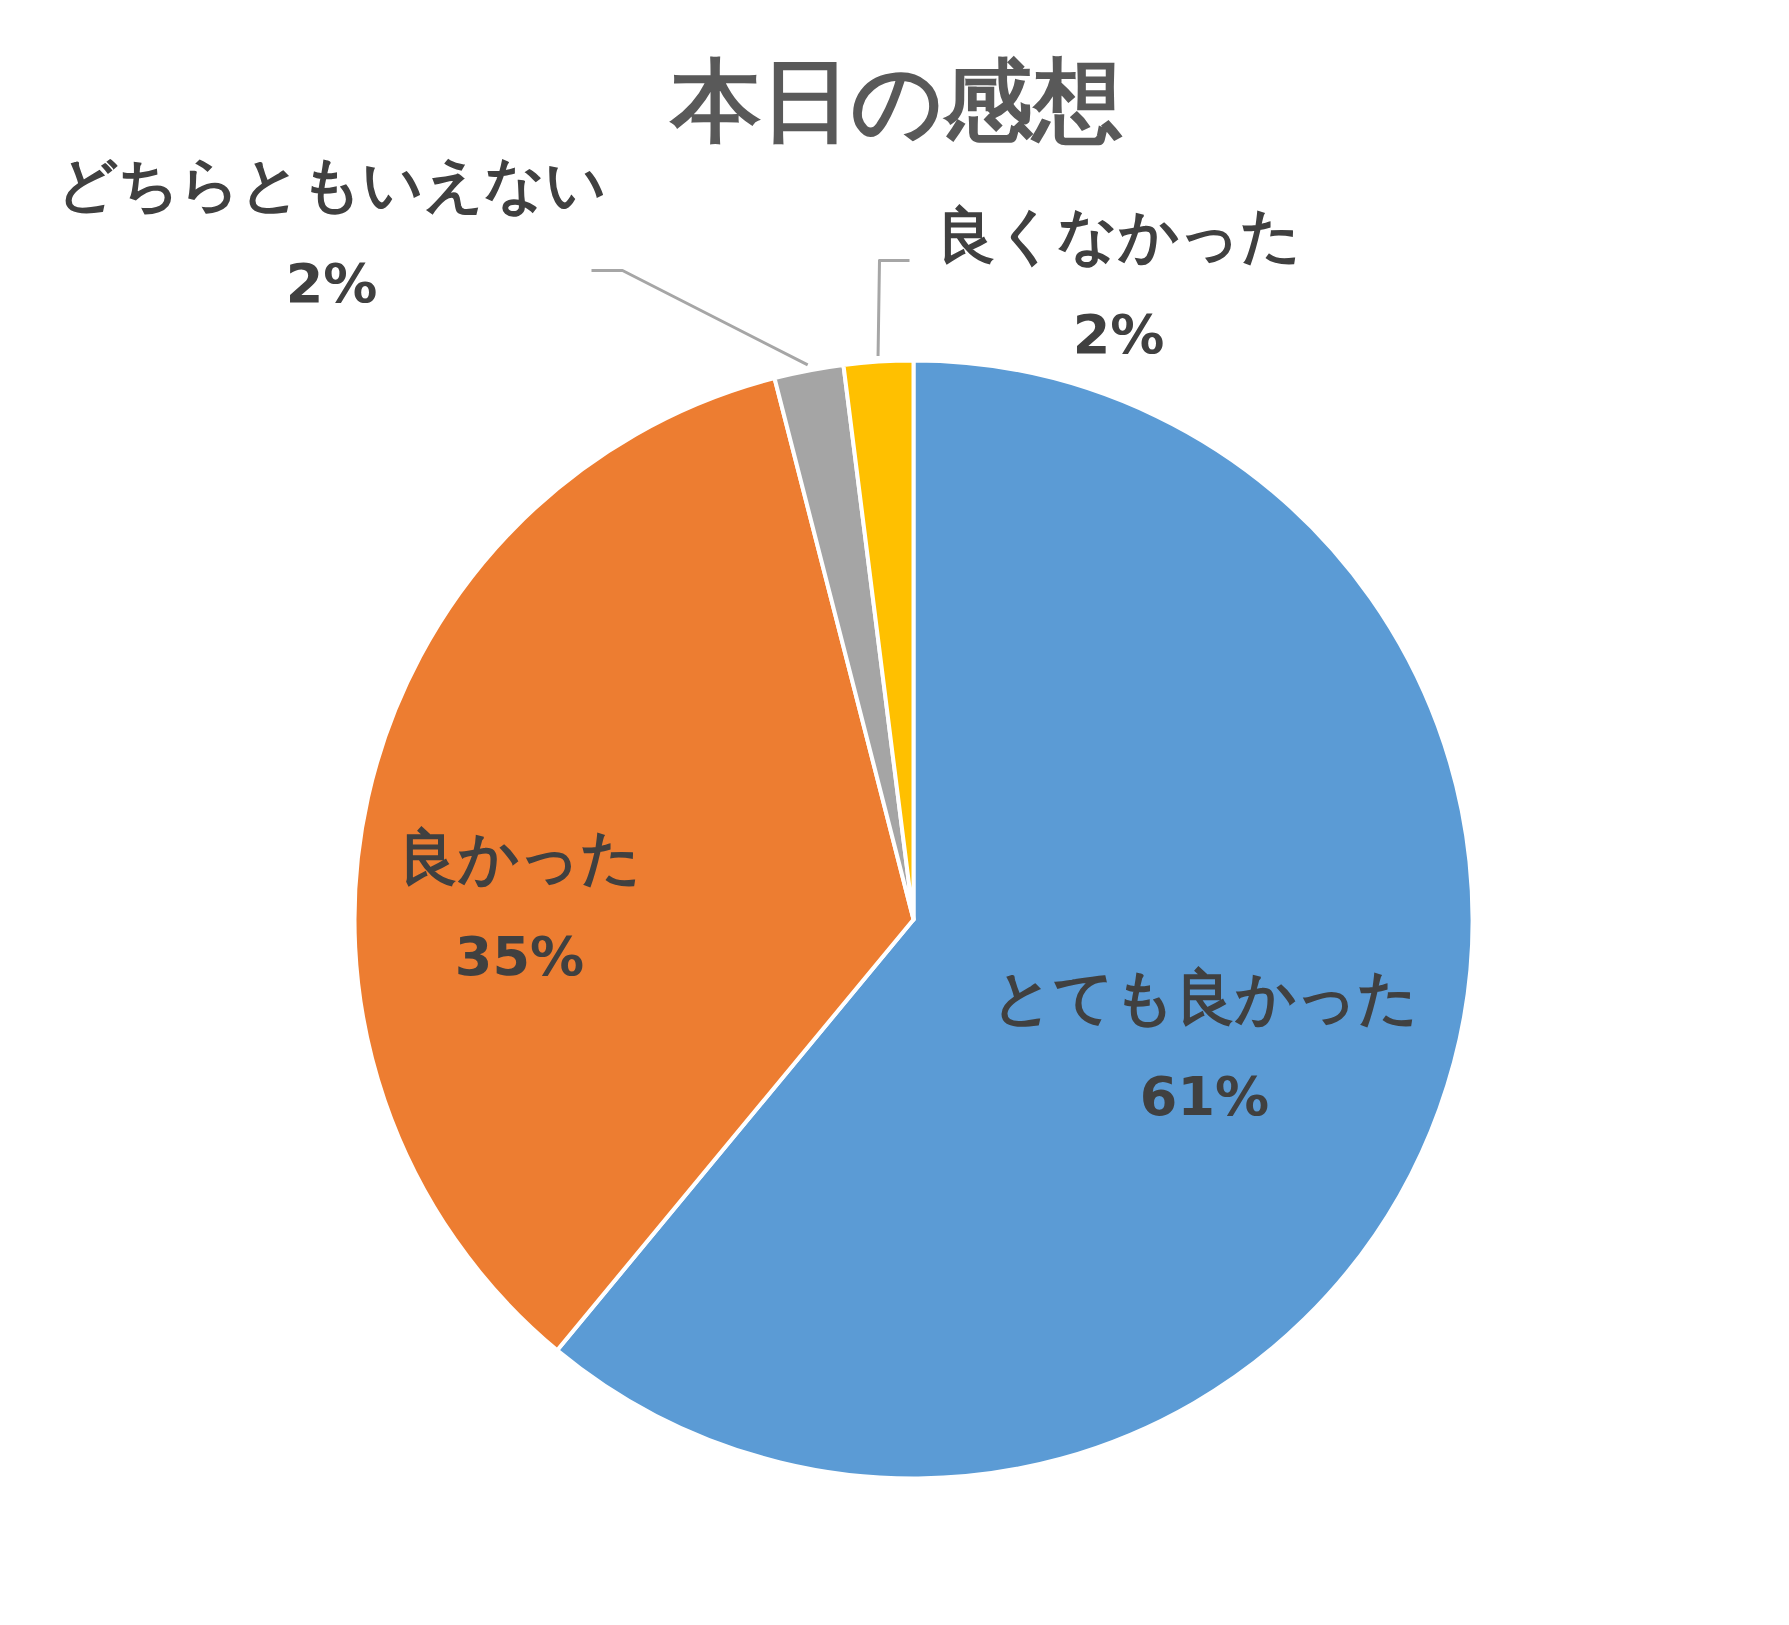 The height and width of the screenshot is (1625, 1789). I want to click on slice-label: とても良かった, so click(1204, 996).